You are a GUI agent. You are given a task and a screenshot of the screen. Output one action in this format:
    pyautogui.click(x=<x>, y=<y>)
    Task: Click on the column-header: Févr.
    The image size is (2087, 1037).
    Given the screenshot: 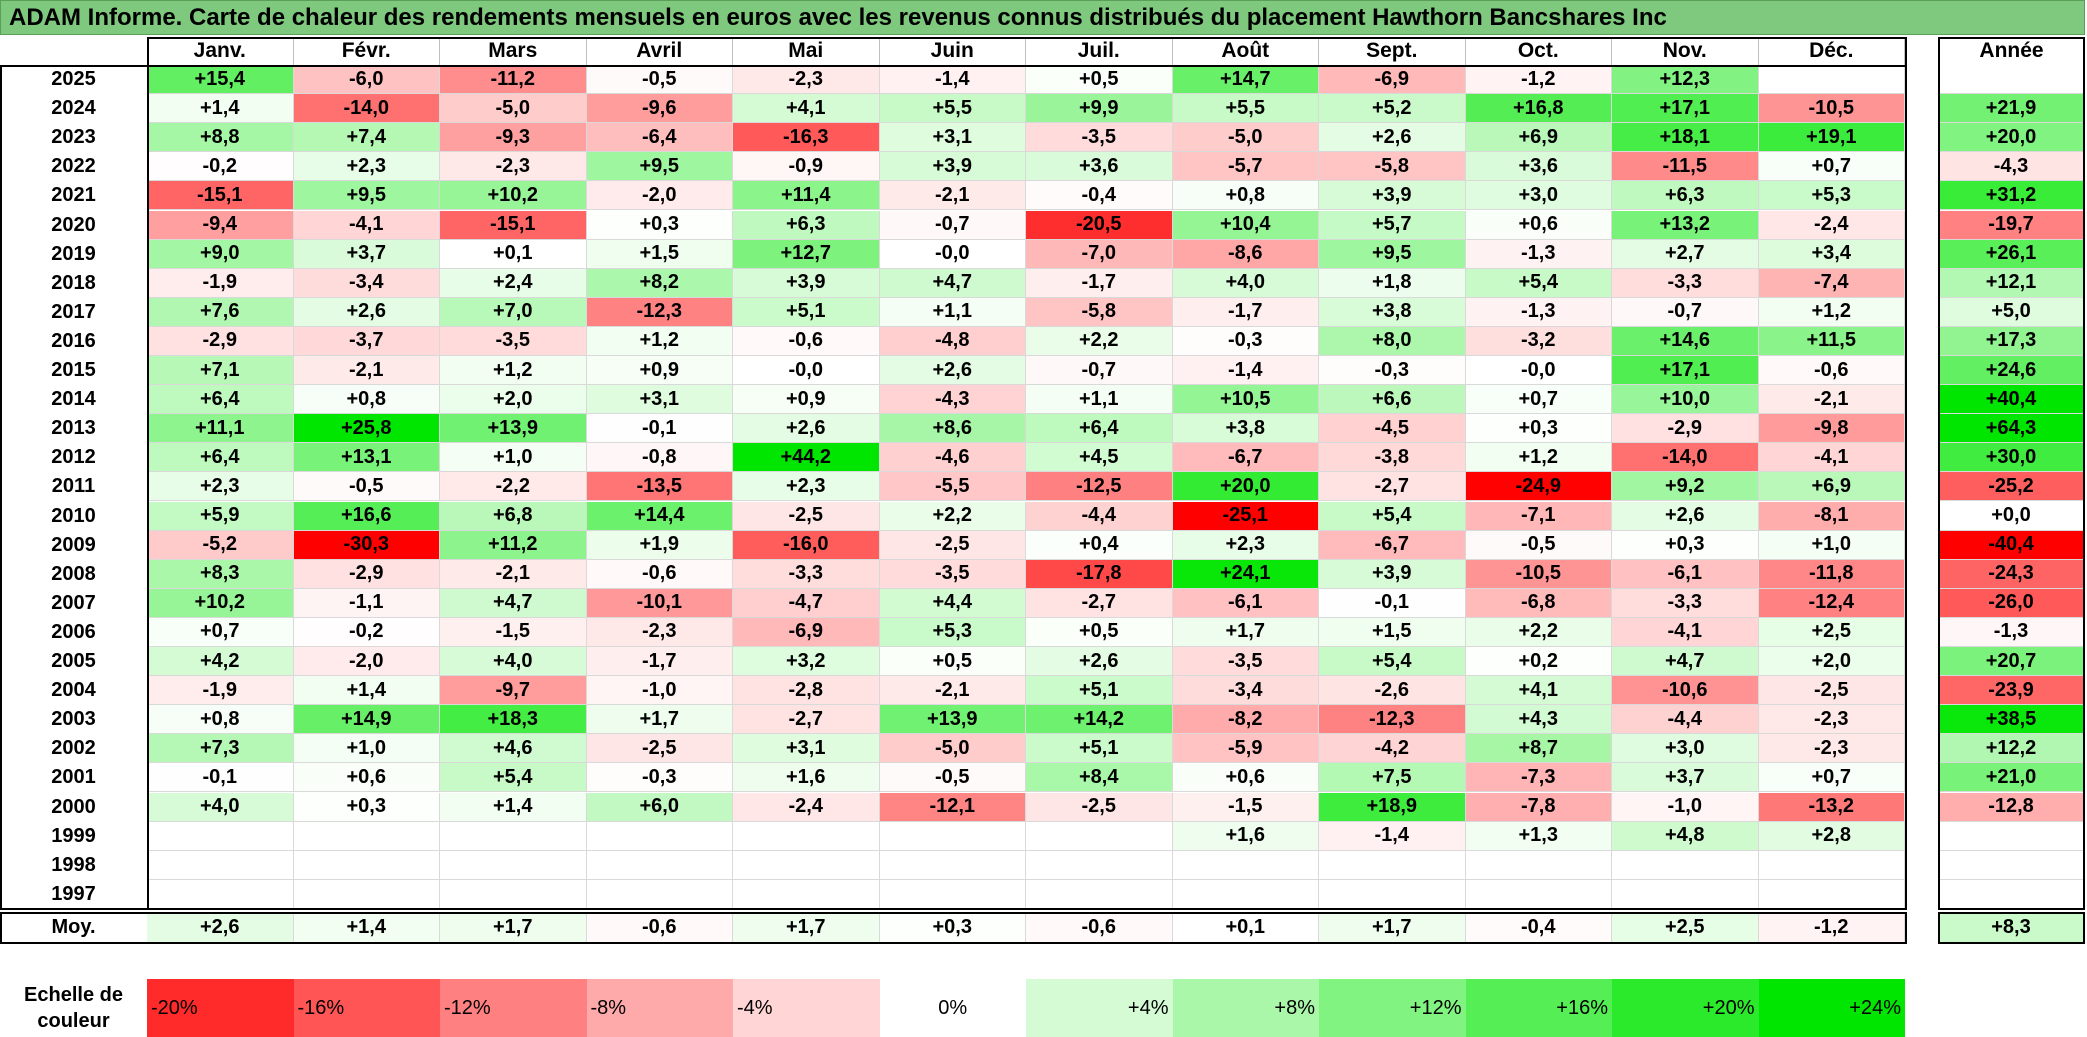 What is the action you would take?
    pyautogui.click(x=366, y=51)
    